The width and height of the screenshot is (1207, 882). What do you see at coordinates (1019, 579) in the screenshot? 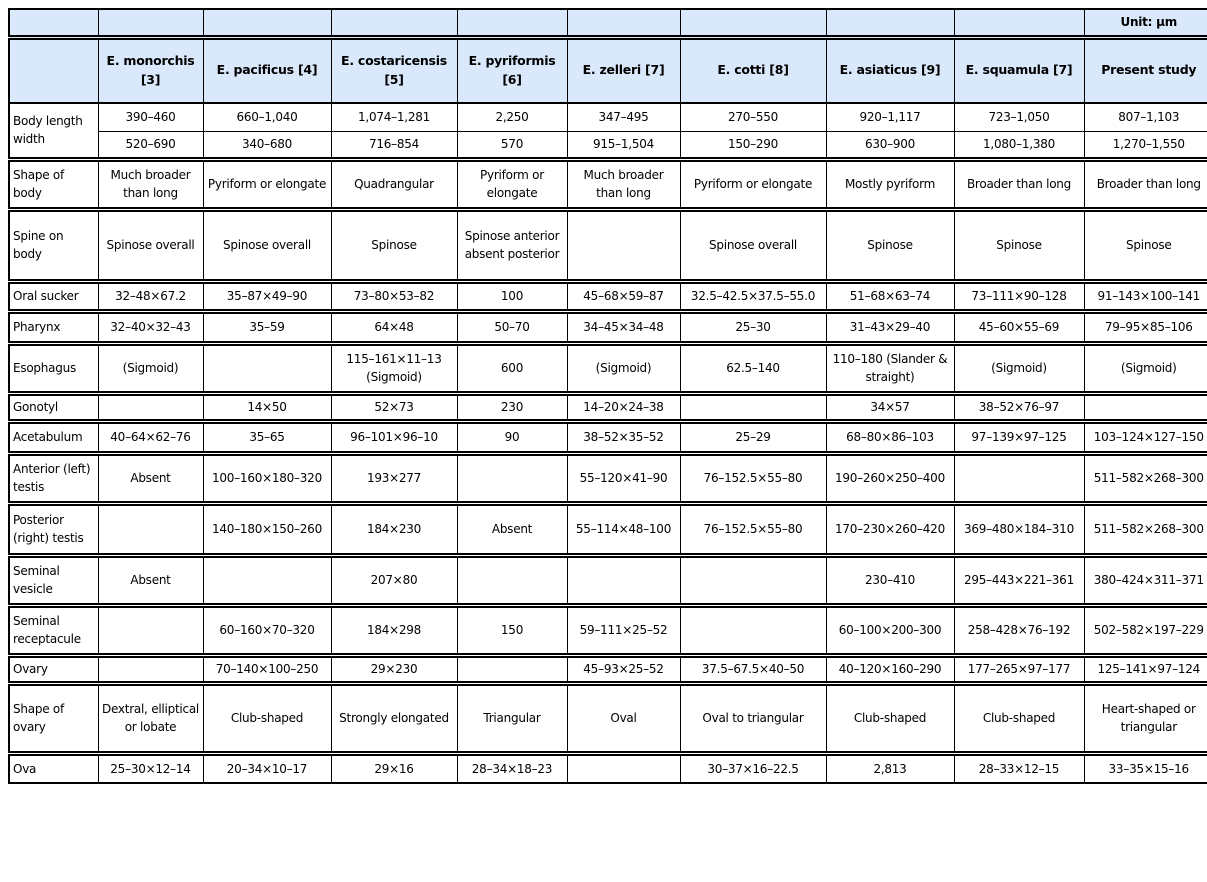
I see `table-cell: 295–443×221–361` at bounding box center [1019, 579].